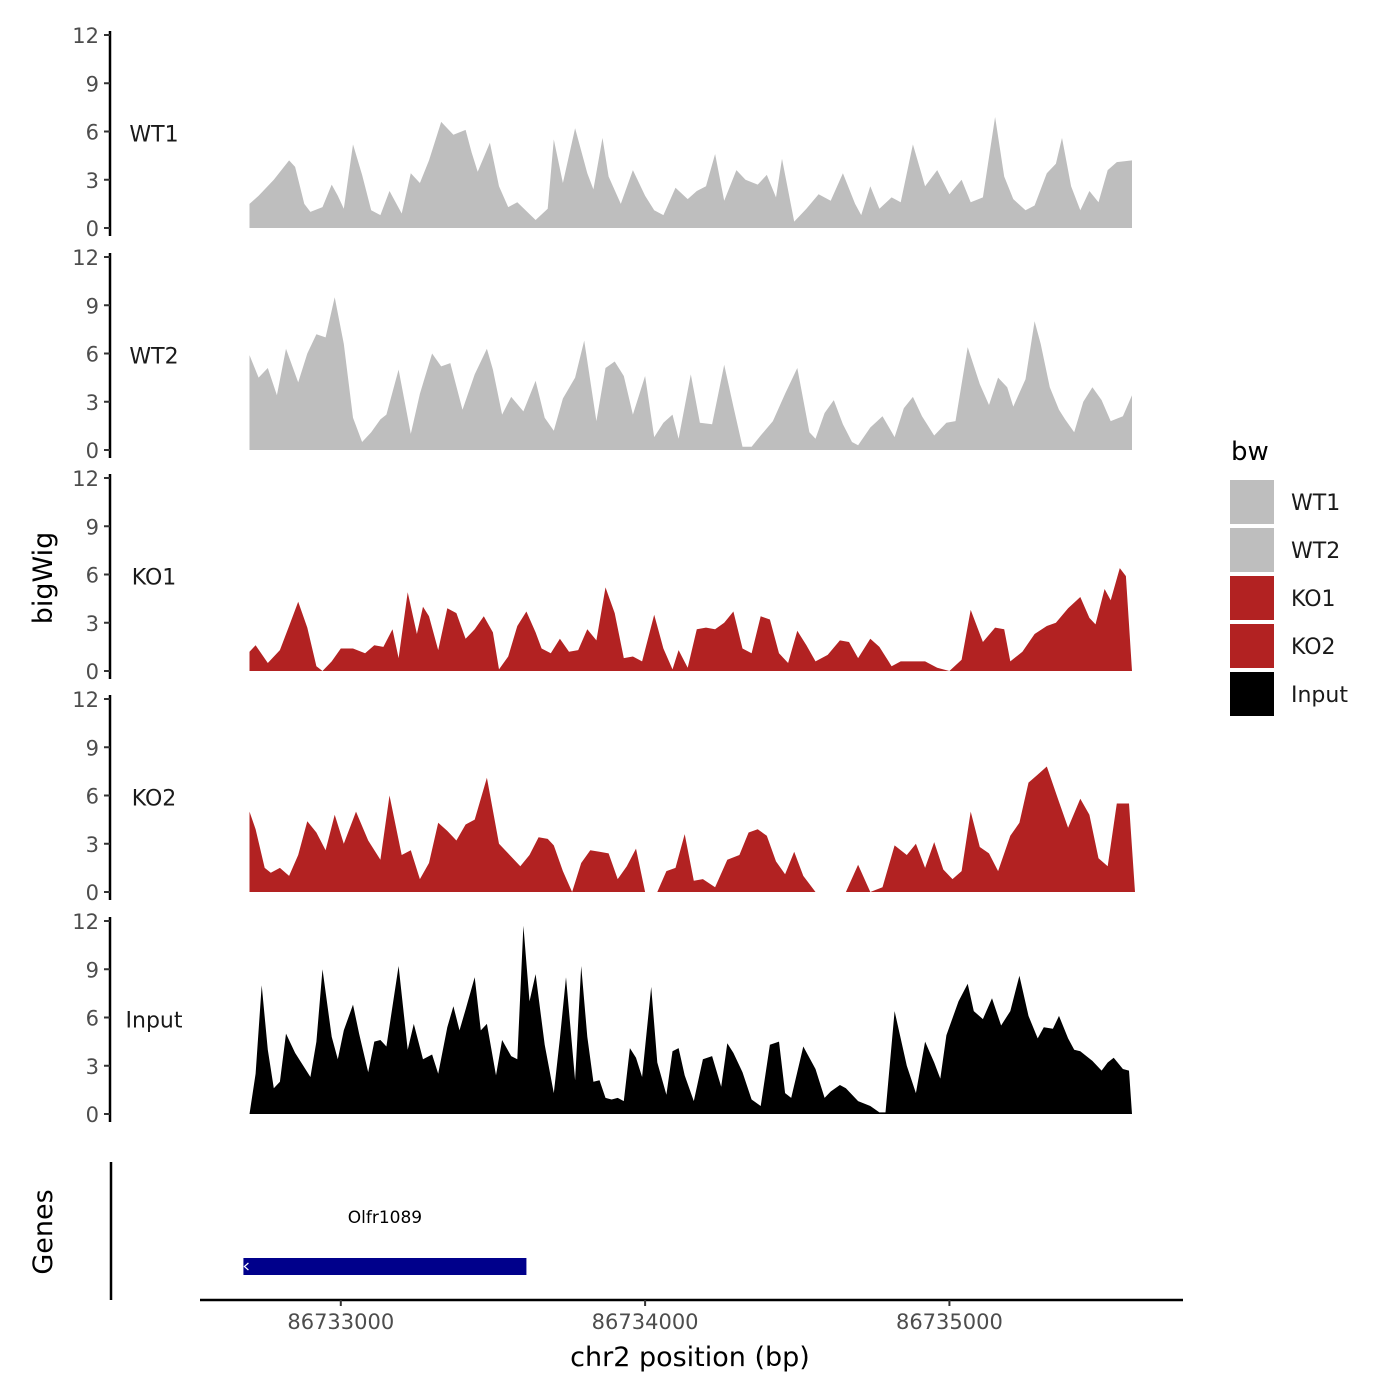 This screenshot has width=1400, height=1400. What do you see at coordinates (92, 527) in the screenshot?
I see `y-tick-label-ko1: 9` at bounding box center [92, 527].